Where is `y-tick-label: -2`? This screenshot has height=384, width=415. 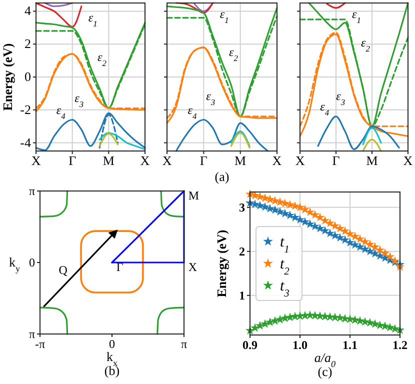
y-tick-label: -2 is located at coordinates (25, 109).